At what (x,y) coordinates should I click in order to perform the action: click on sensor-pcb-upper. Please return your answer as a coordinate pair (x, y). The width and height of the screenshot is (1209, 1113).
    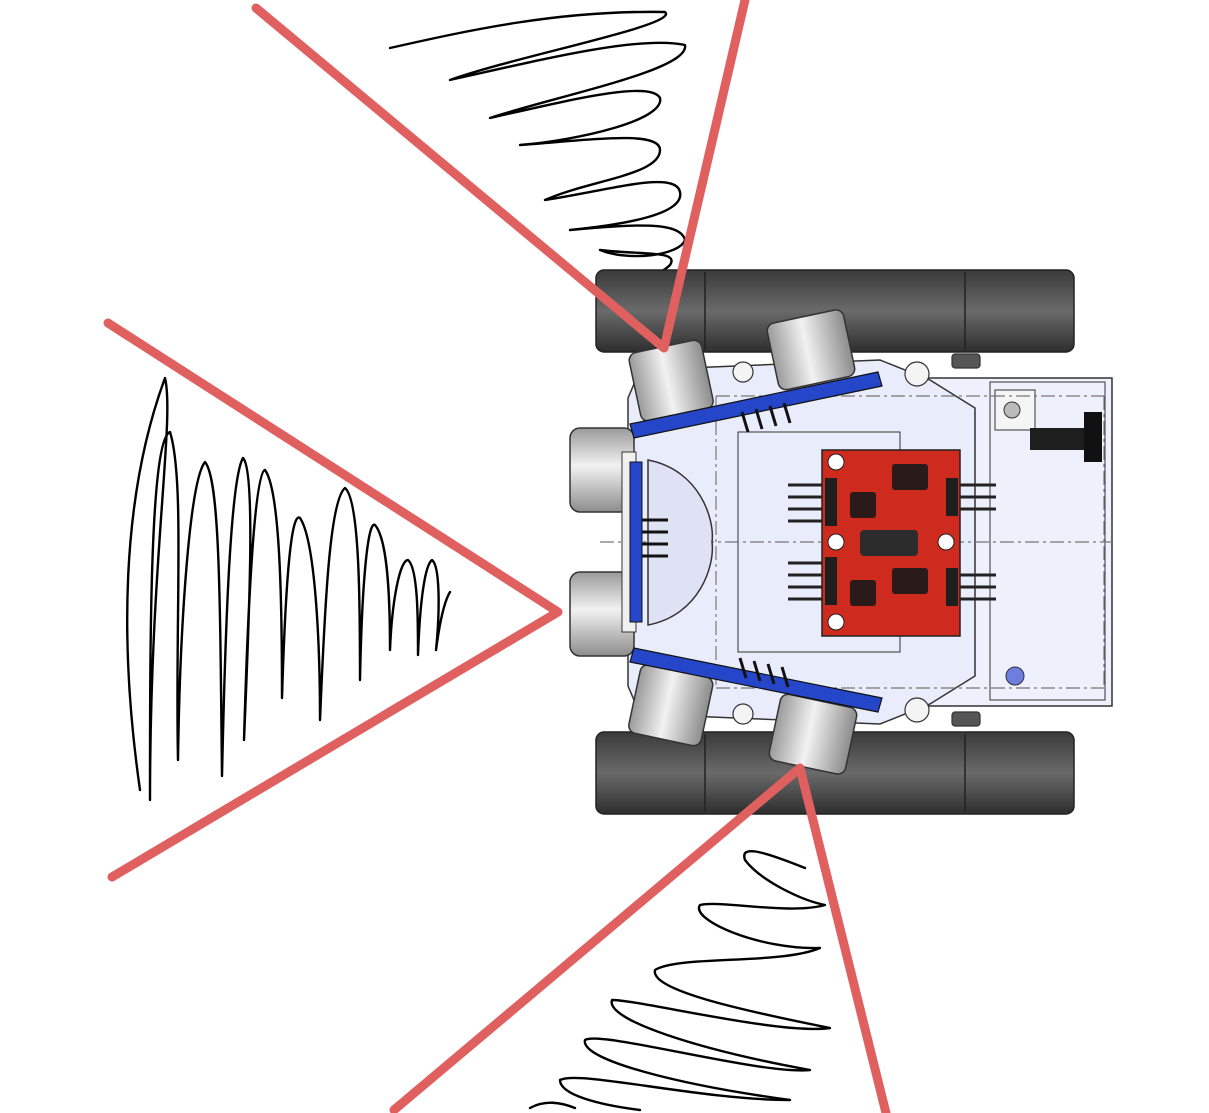
    Looking at the image, I should click on (756, 405).